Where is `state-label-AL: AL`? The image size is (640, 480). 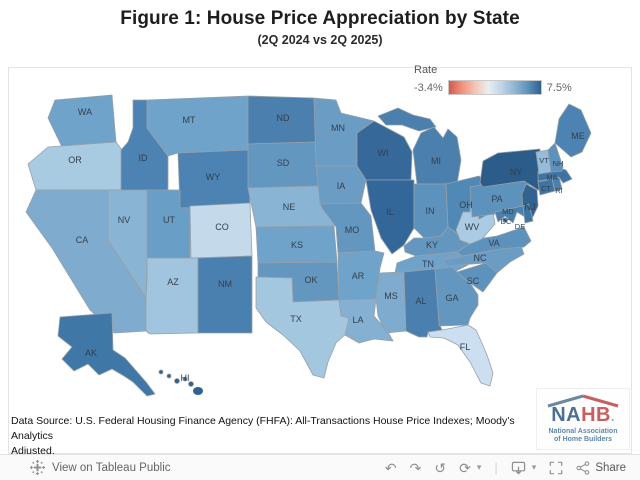 state-label-AL: AL is located at coordinates (420, 301).